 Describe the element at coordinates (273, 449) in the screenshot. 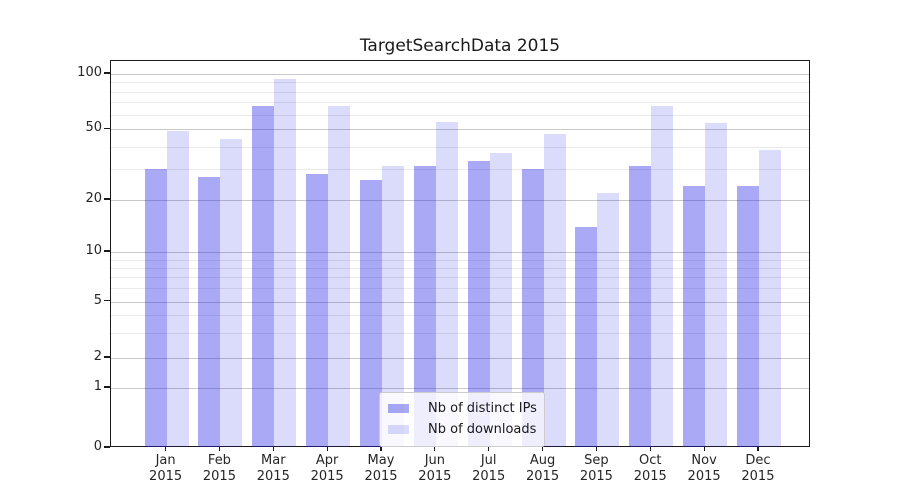

I see `x-tick-mark-mar` at that location.